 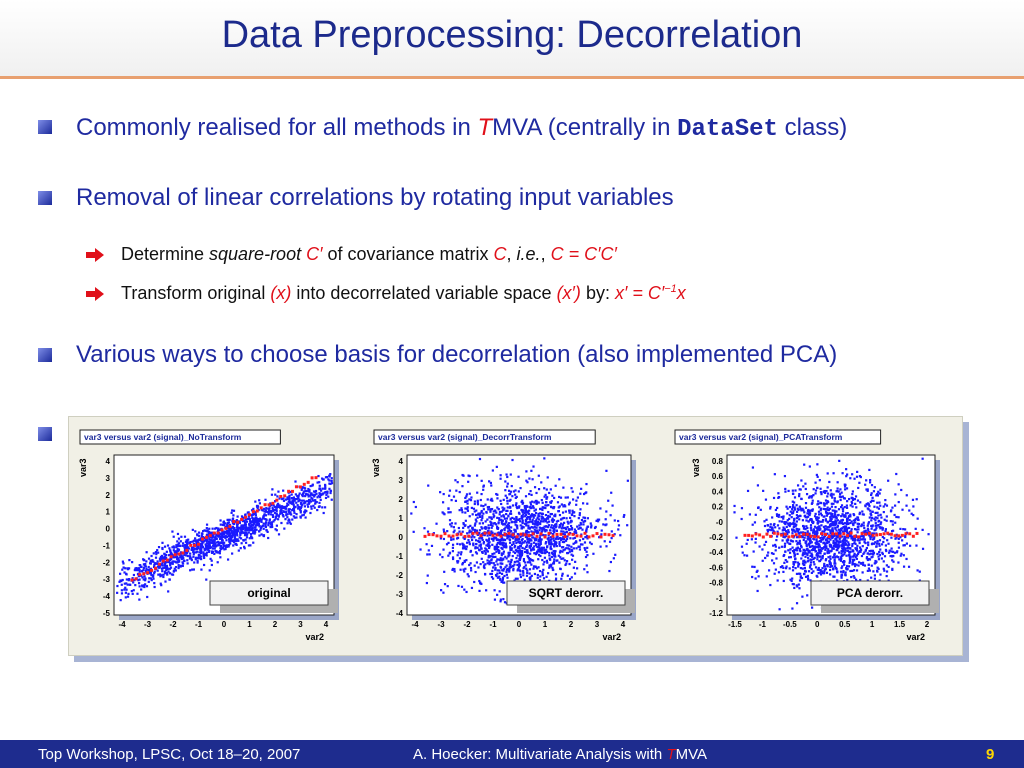 What do you see at coordinates (718, 476) in the screenshot?
I see `y-tick-label: 0.6` at bounding box center [718, 476].